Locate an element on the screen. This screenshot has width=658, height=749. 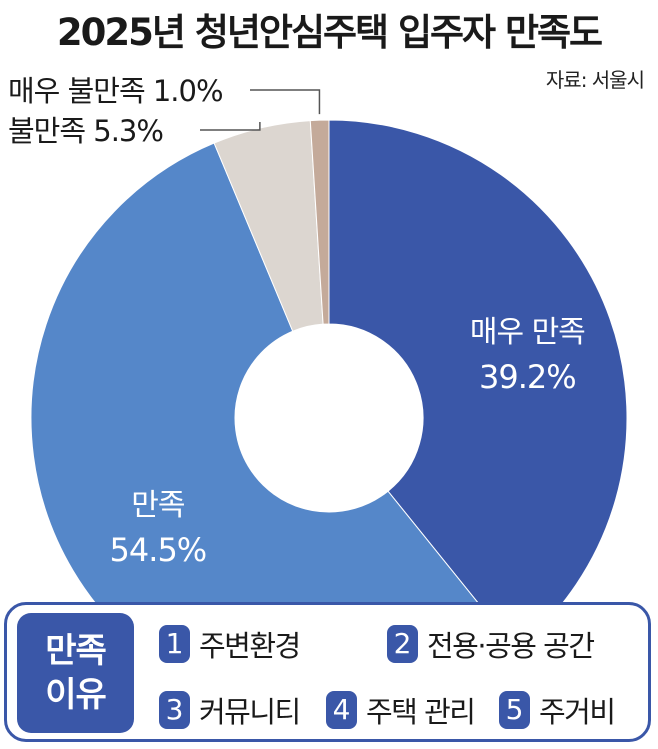
reason-item-2: 2 전용·공용 공간 is located at coordinates (491, 644).